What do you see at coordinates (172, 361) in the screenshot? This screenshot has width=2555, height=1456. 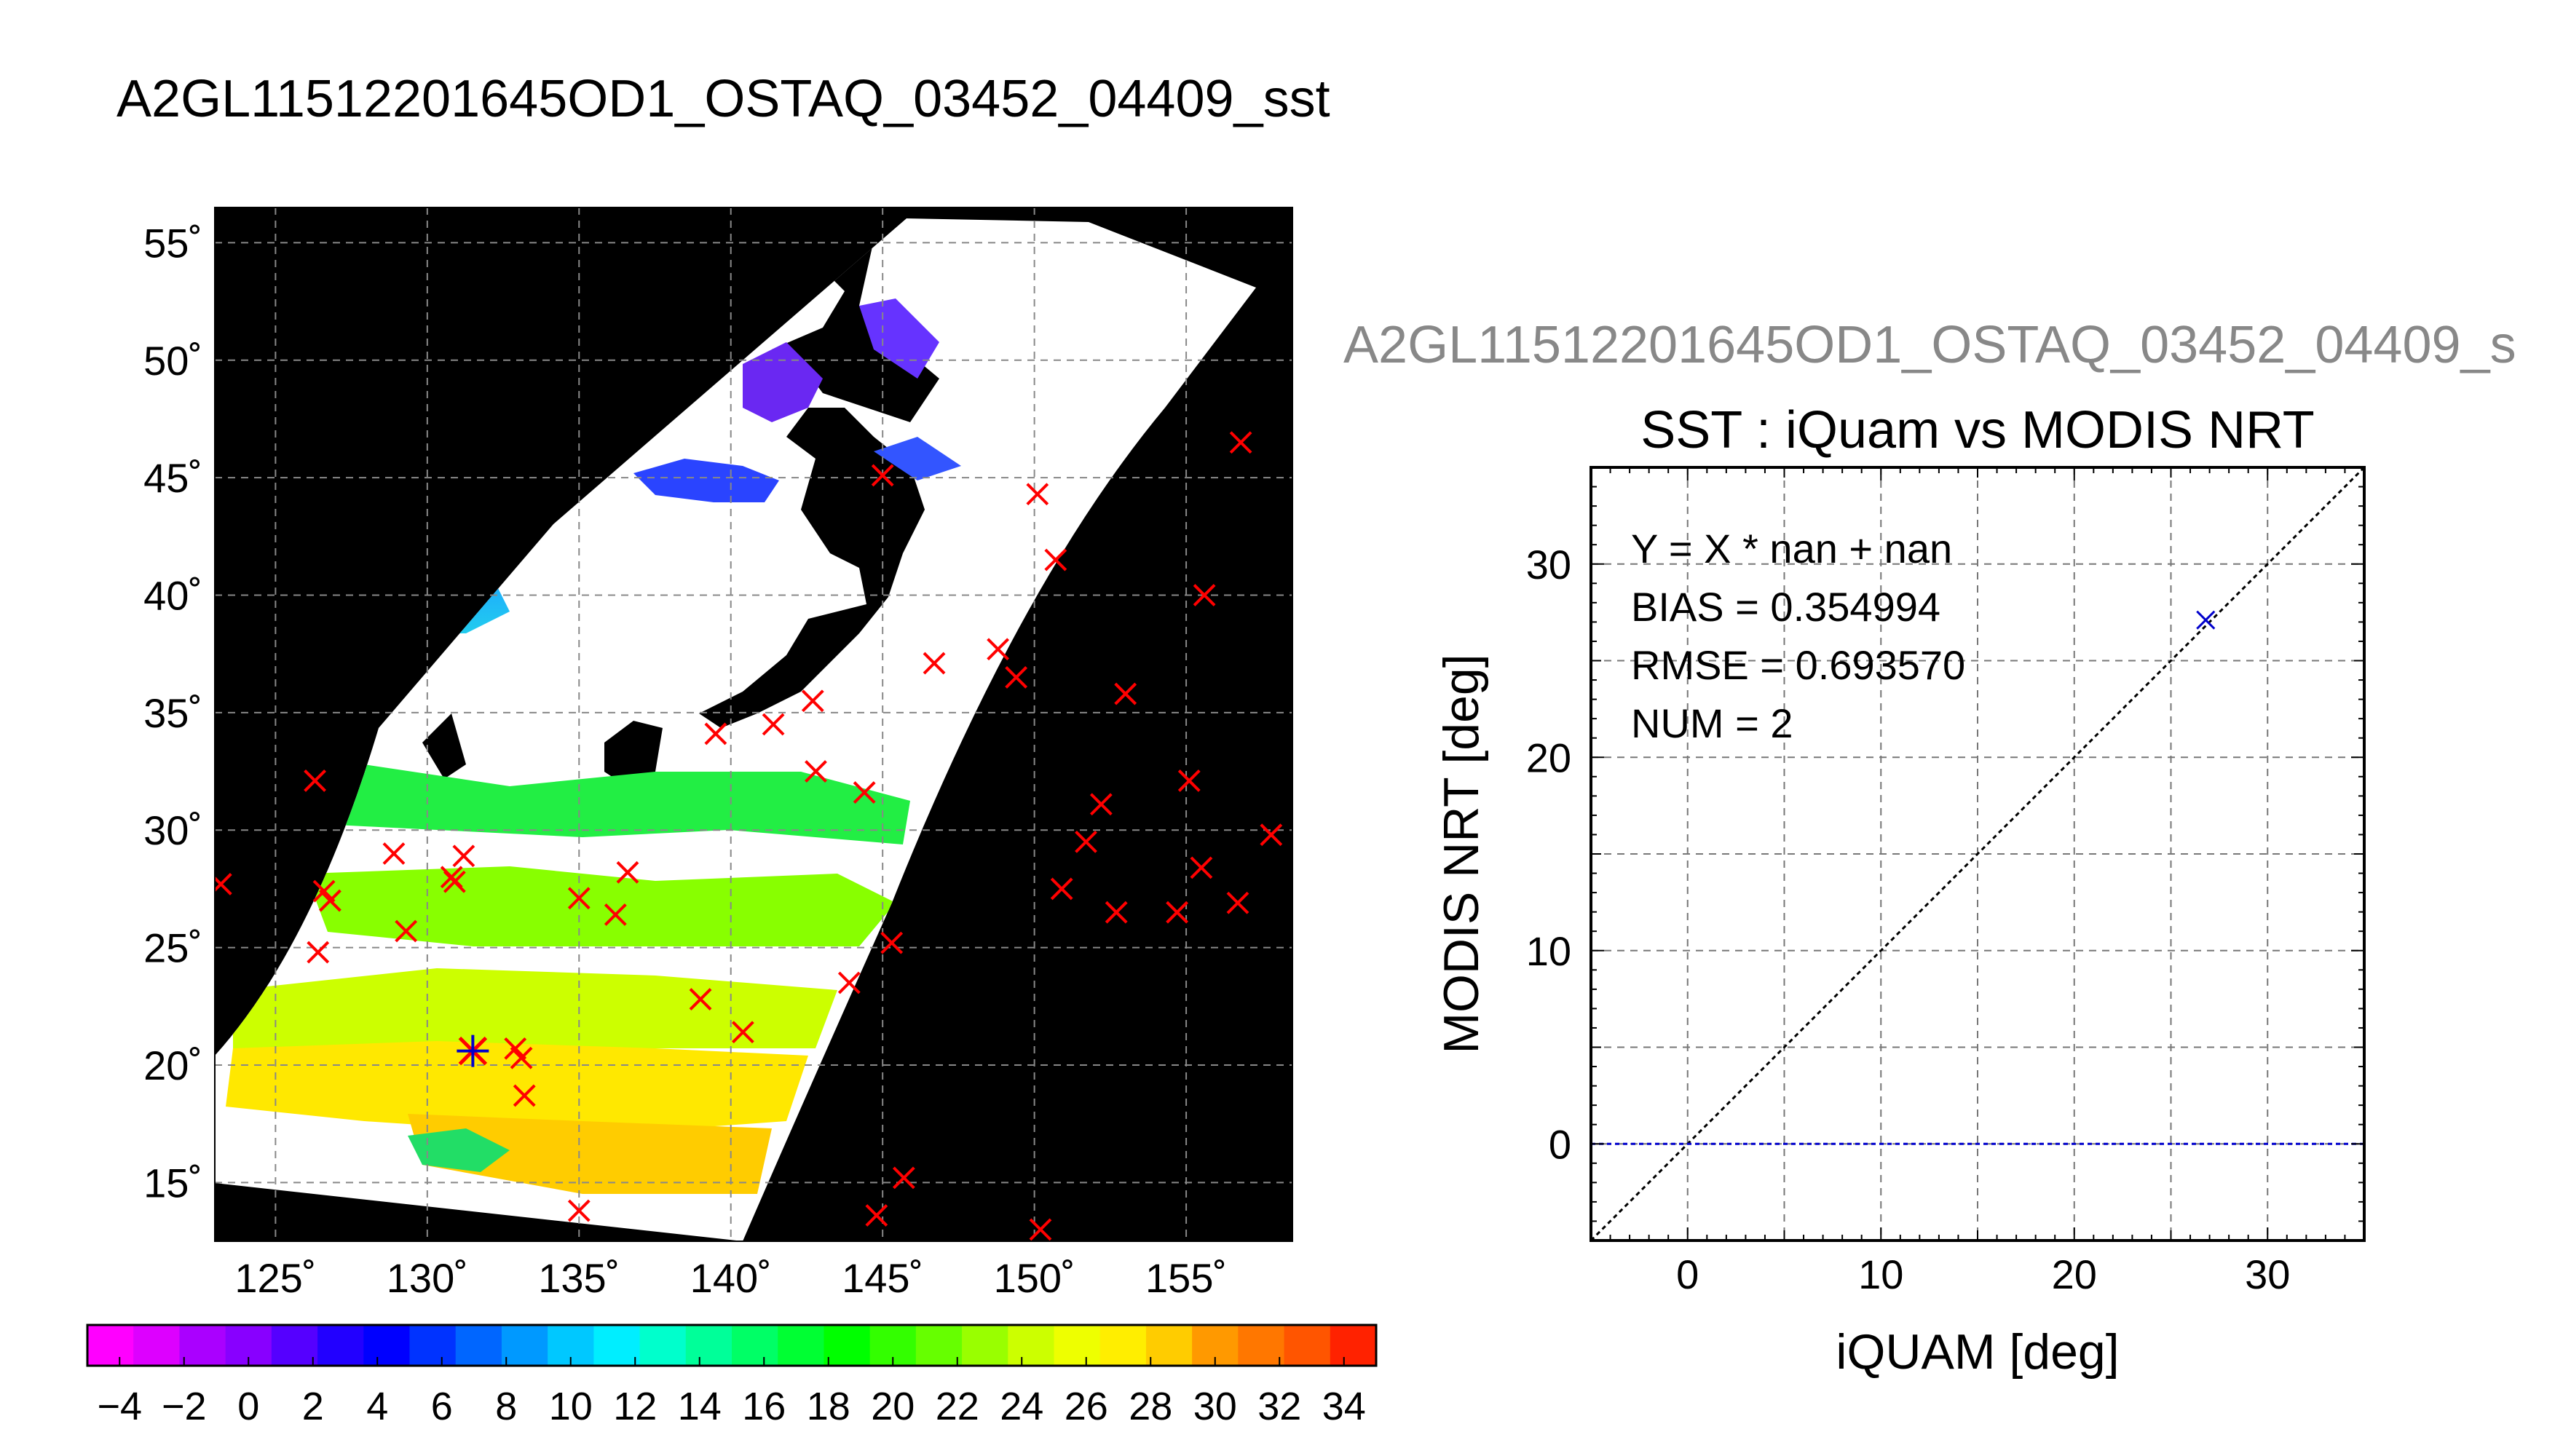 I see `map-lat-tick-label: 50˚` at bounding box center [172, 361].